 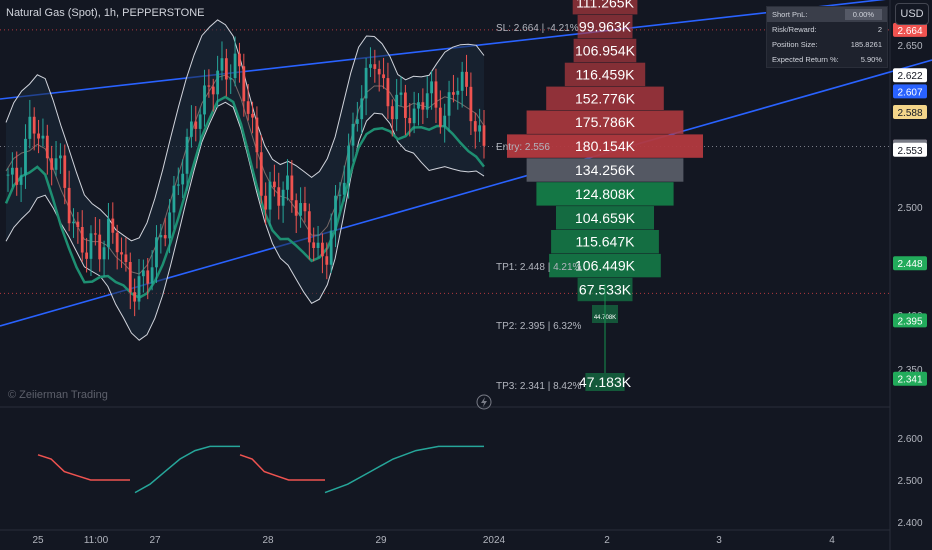 I want to click on osc-axis-tick: 2.400, so click(x=909, y=523).